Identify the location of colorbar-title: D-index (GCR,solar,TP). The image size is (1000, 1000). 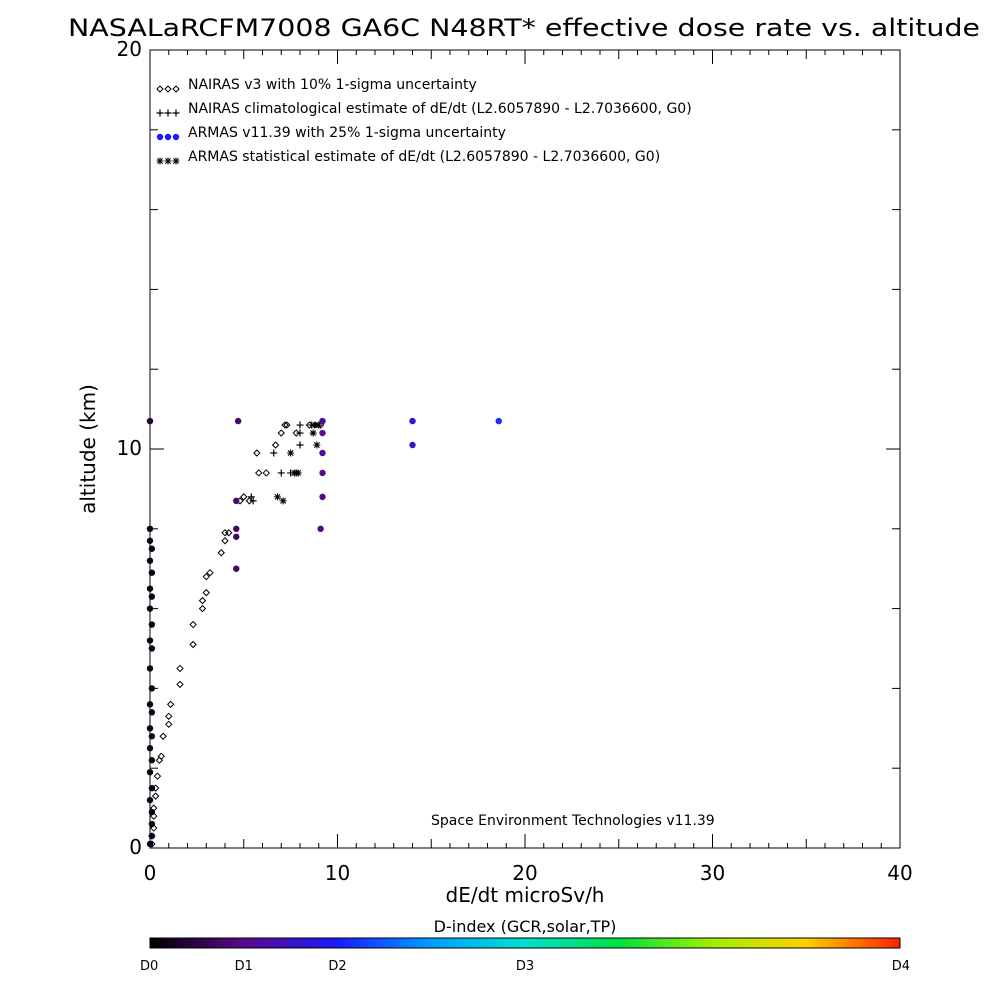
(525, 926).